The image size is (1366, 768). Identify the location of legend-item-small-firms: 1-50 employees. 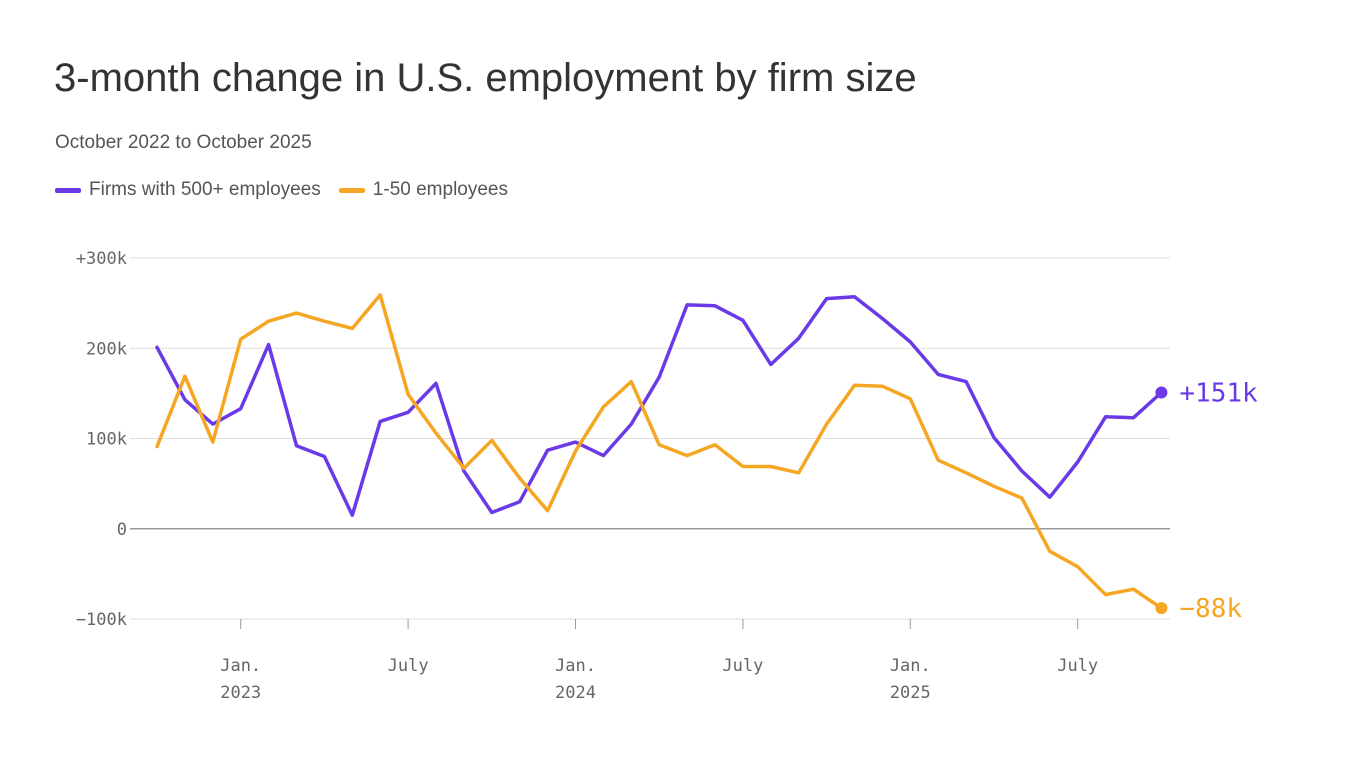
(423, 190).